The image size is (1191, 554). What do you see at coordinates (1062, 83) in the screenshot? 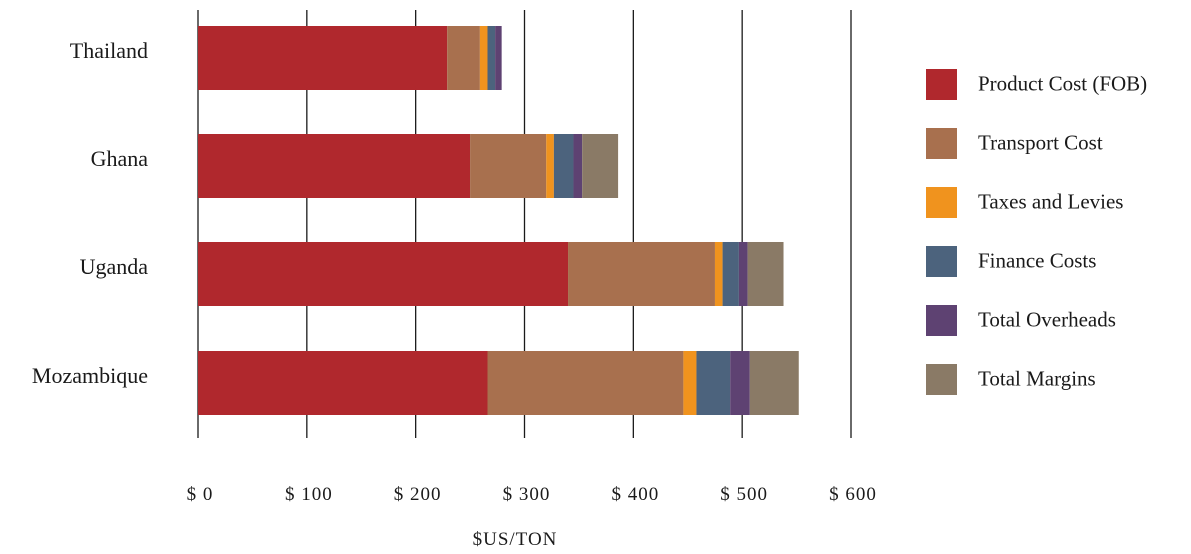
I see `legend-label: Product Cost (FOB)` at bounding box center [1062, 83].